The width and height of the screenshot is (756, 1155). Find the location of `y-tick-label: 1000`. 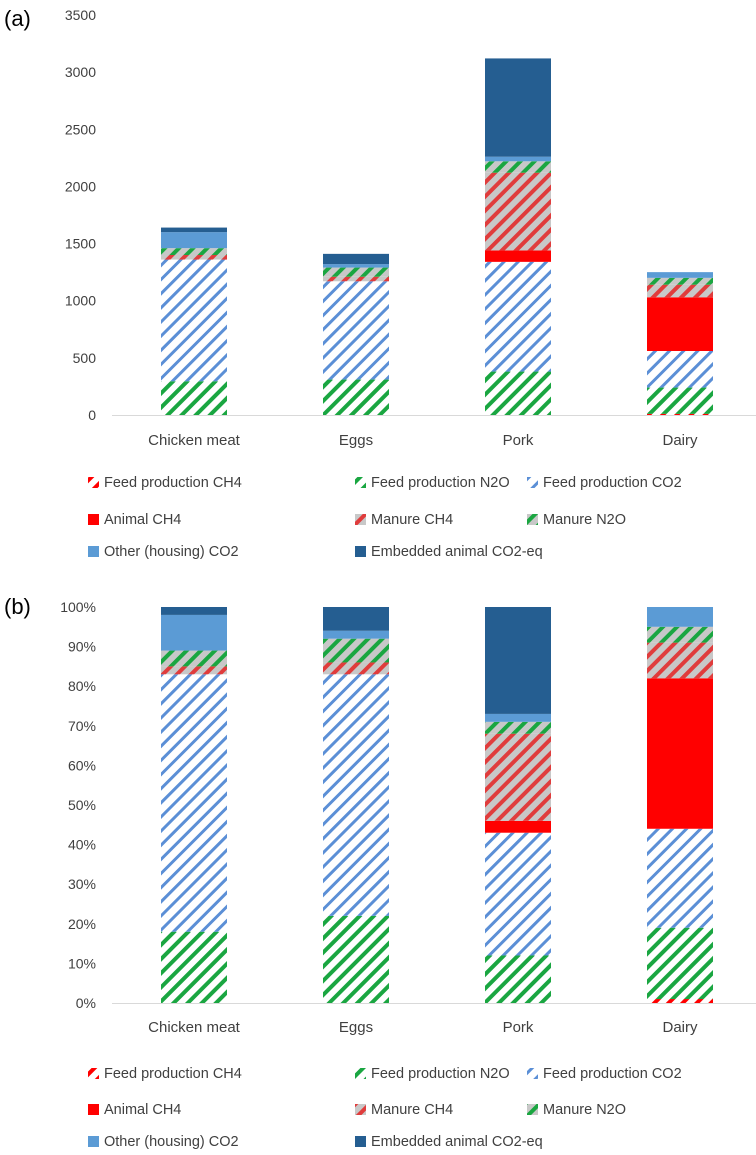

y-tick-label: 1000 is located at coordinates (80, 301).